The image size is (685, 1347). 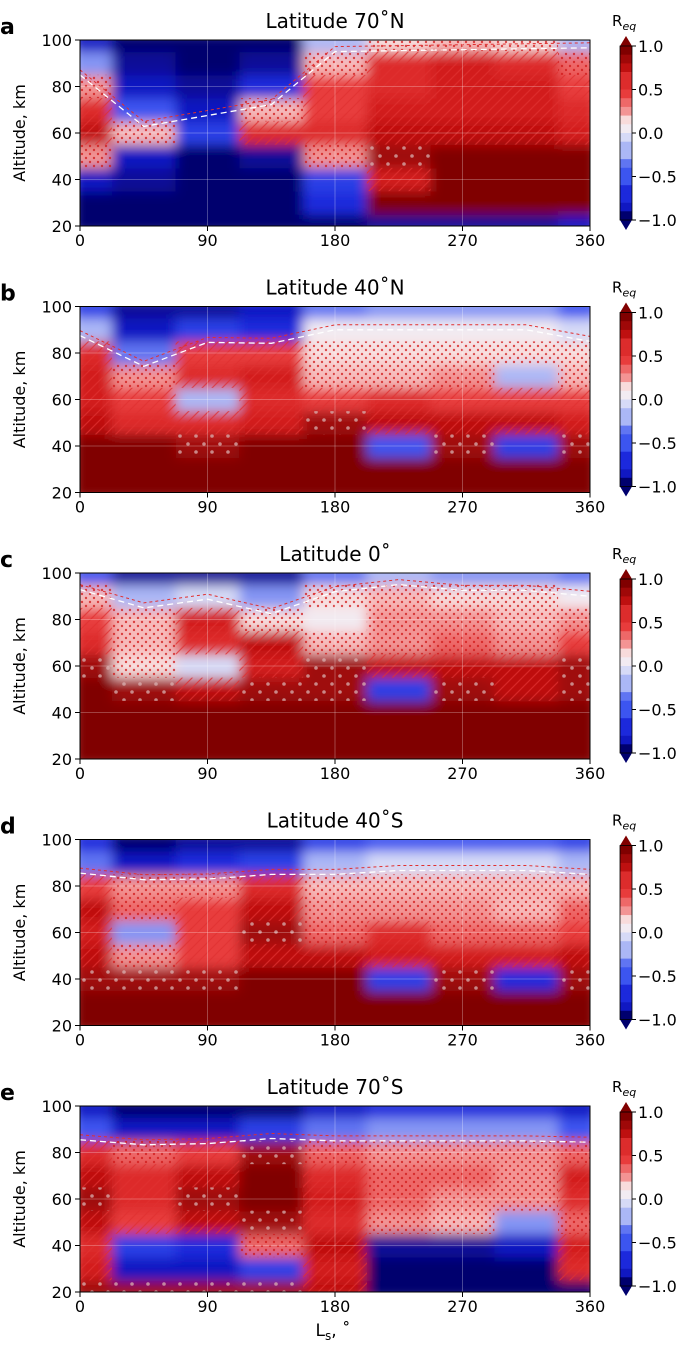 What do you see at coordinates (62, 353) in the screenshot?
I see `y-tick-label: 80` at bounding box center [62, 353].